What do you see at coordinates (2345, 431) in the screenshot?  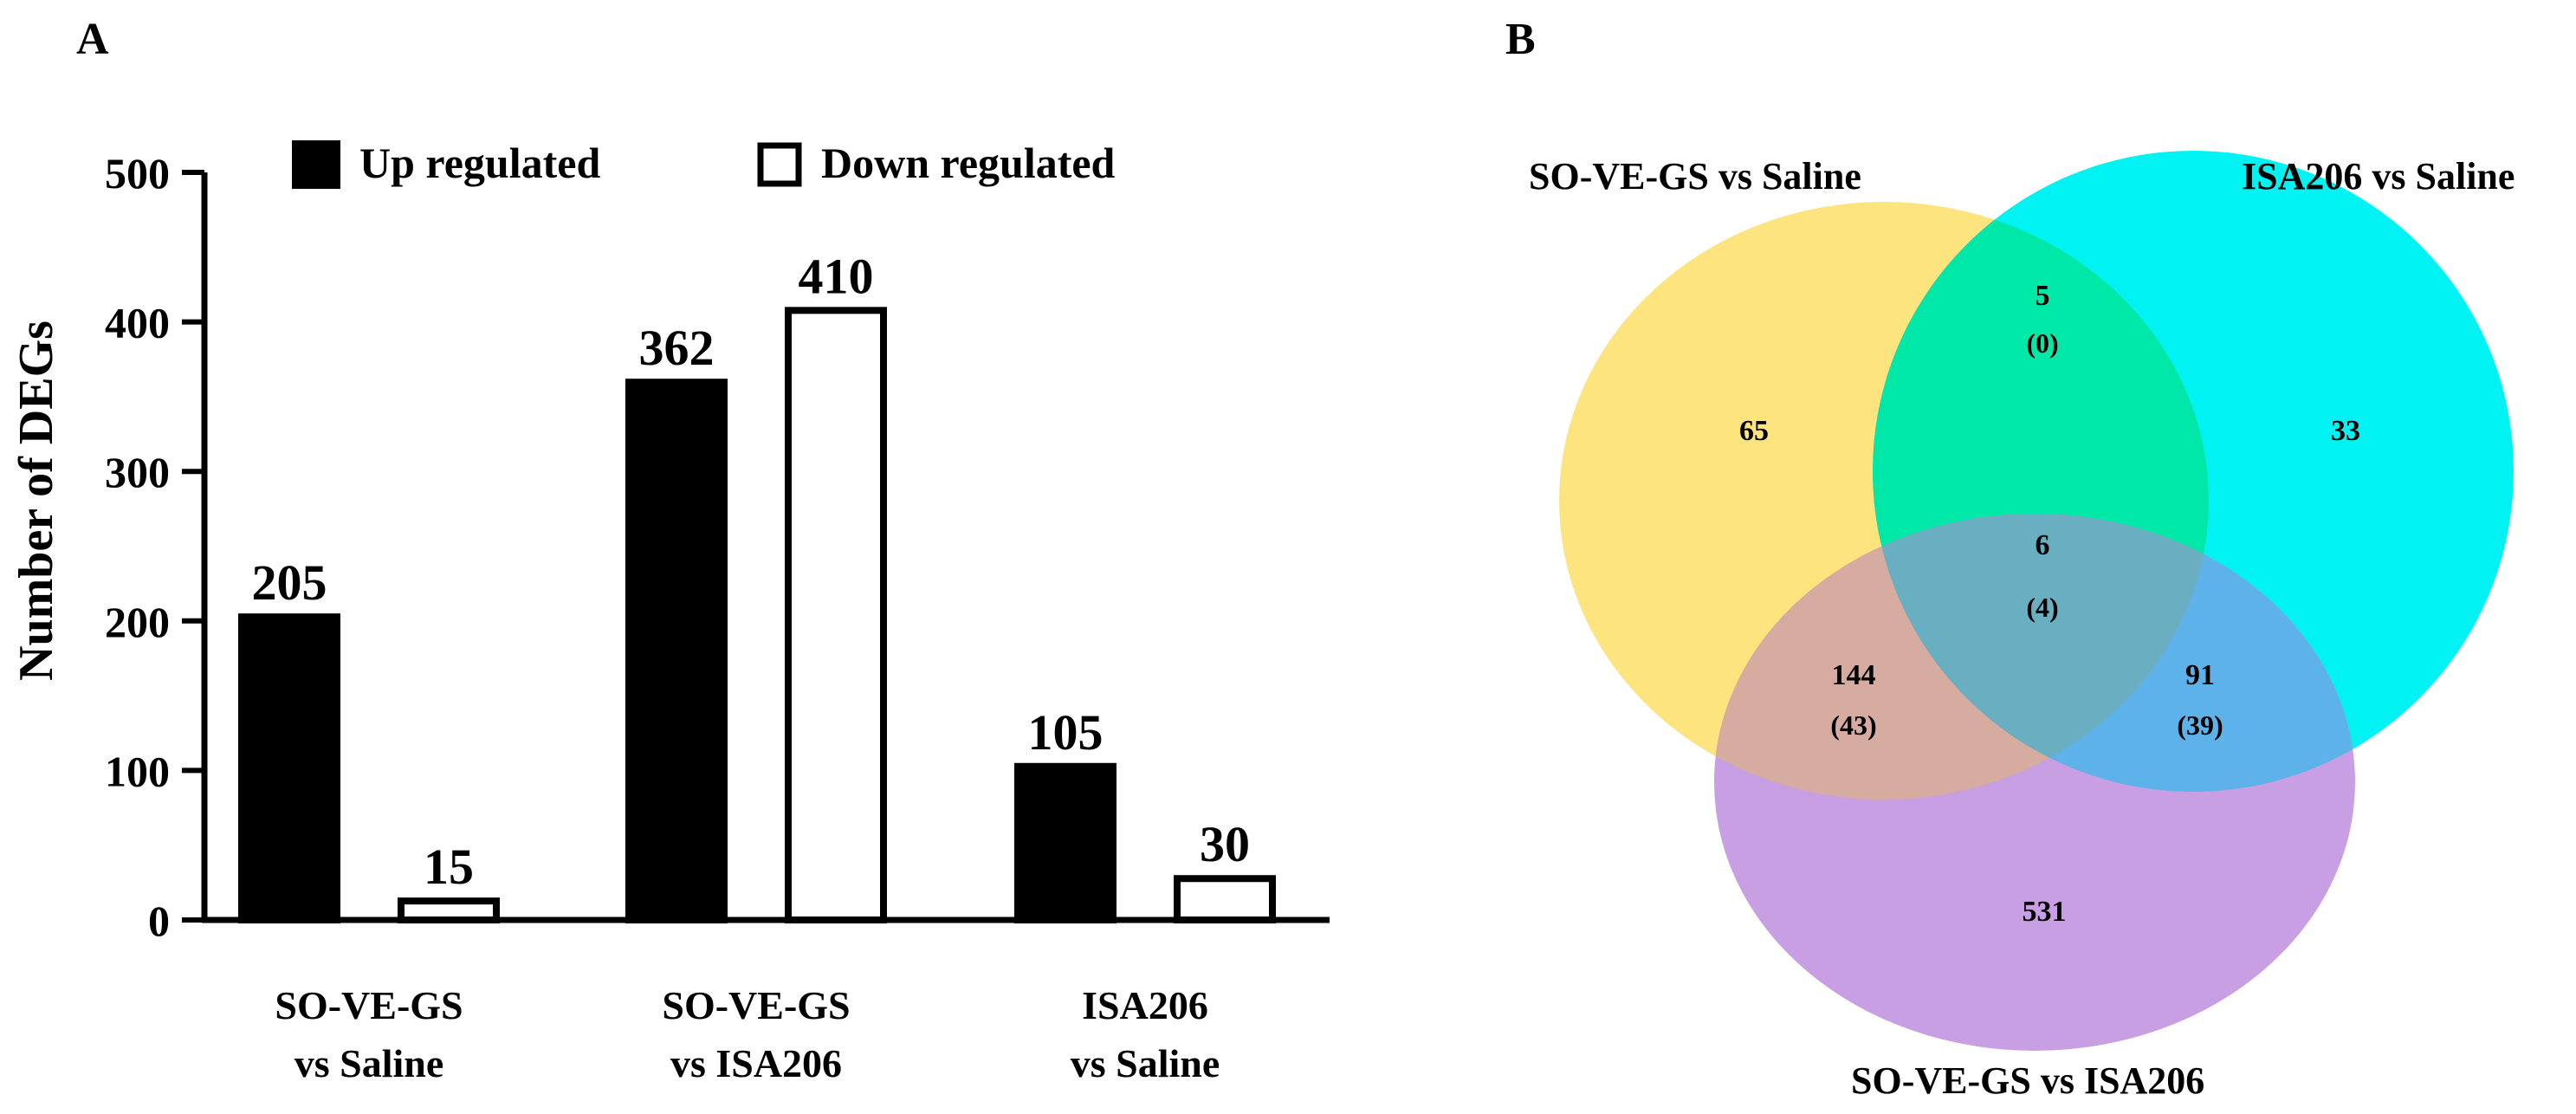 I see `venn-region-b-only: 33` at bounding box center [2345, 431].